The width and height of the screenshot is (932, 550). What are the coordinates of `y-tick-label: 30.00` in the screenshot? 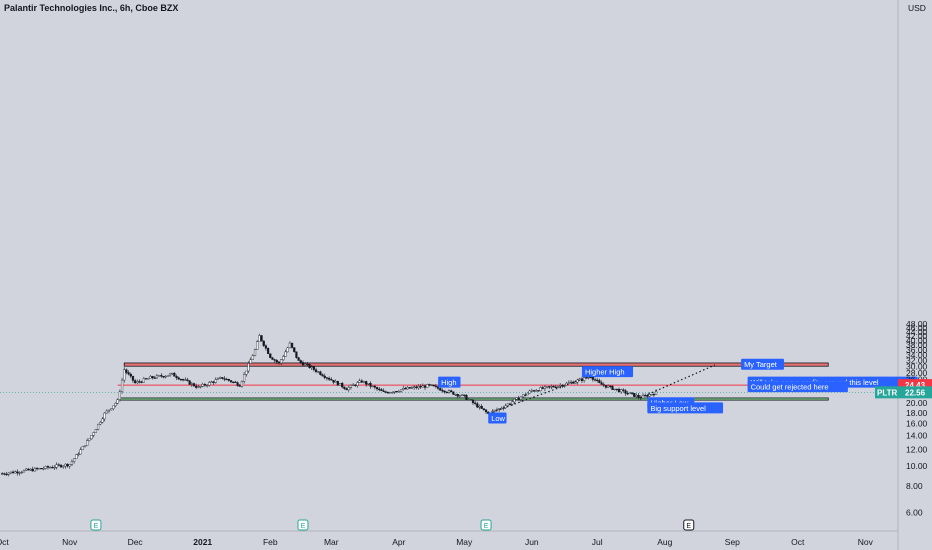 It's located at (917, 367).